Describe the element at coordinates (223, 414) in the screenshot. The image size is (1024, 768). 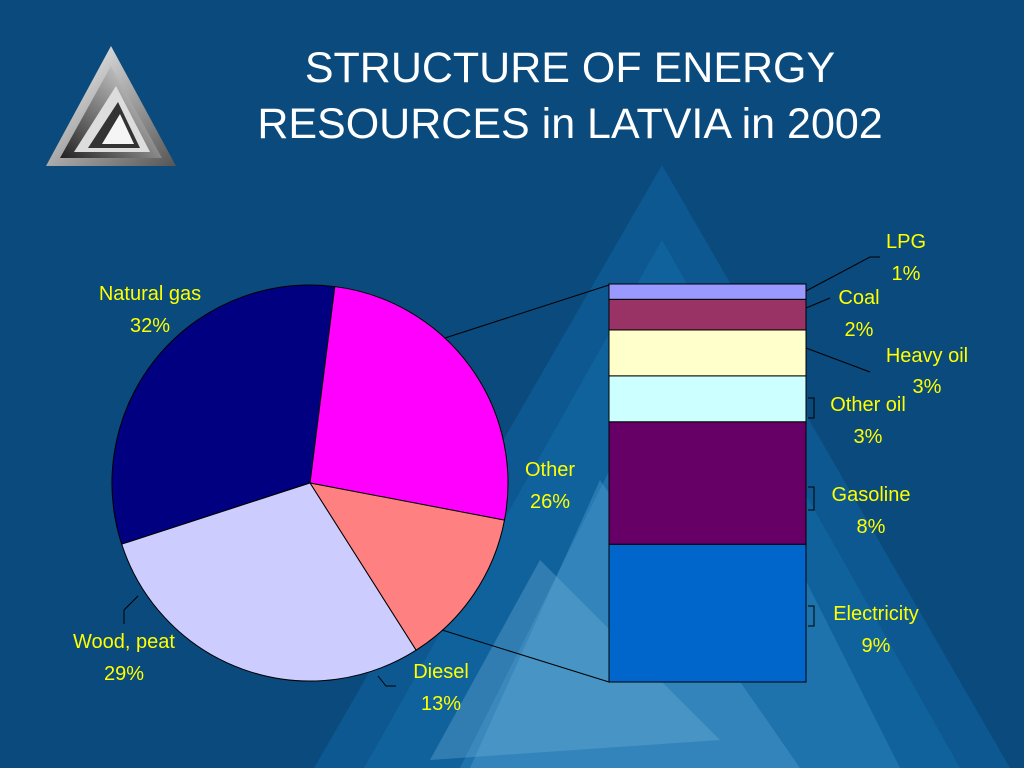
I see `pie-slice-natural-gas` at that location.